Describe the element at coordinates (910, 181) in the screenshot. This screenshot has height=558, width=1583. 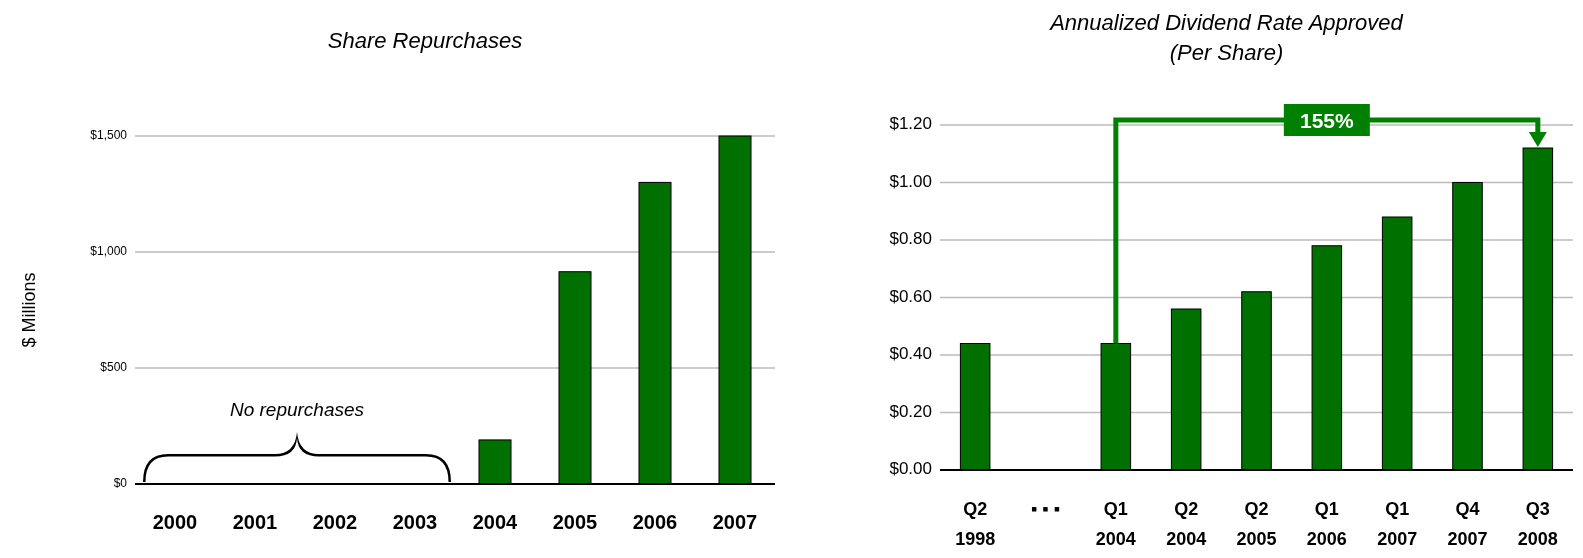
I see `y-tick-label: $1.00` at that location.